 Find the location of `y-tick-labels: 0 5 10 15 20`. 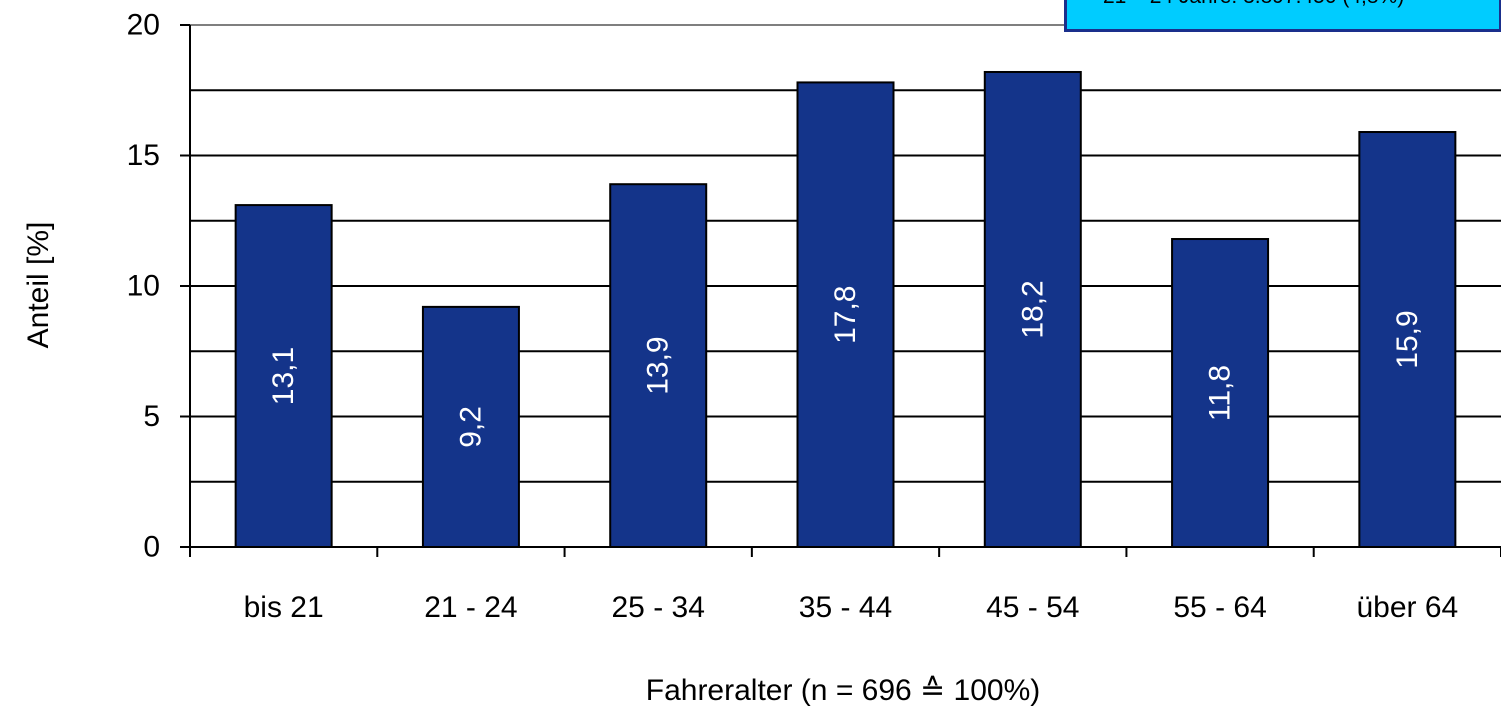

y-tick-labels: 0 5 10 15 20 is located at coordinates (143, 286).